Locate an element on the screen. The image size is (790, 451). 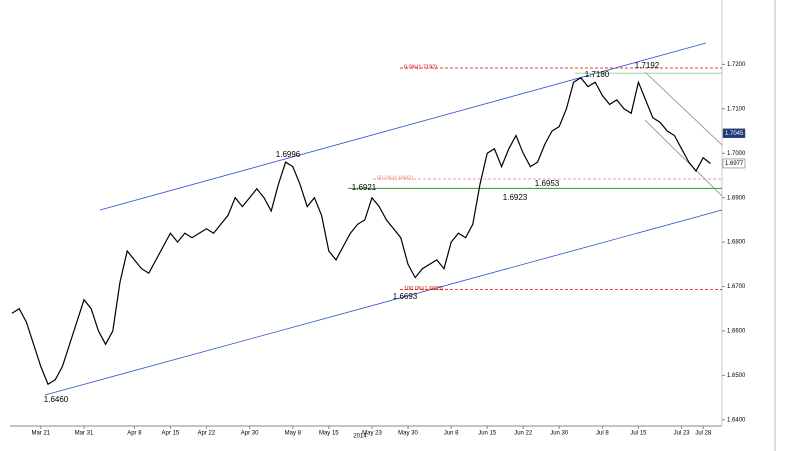
x-tick-label: Jun 22 is located at coordinates (523, 434).